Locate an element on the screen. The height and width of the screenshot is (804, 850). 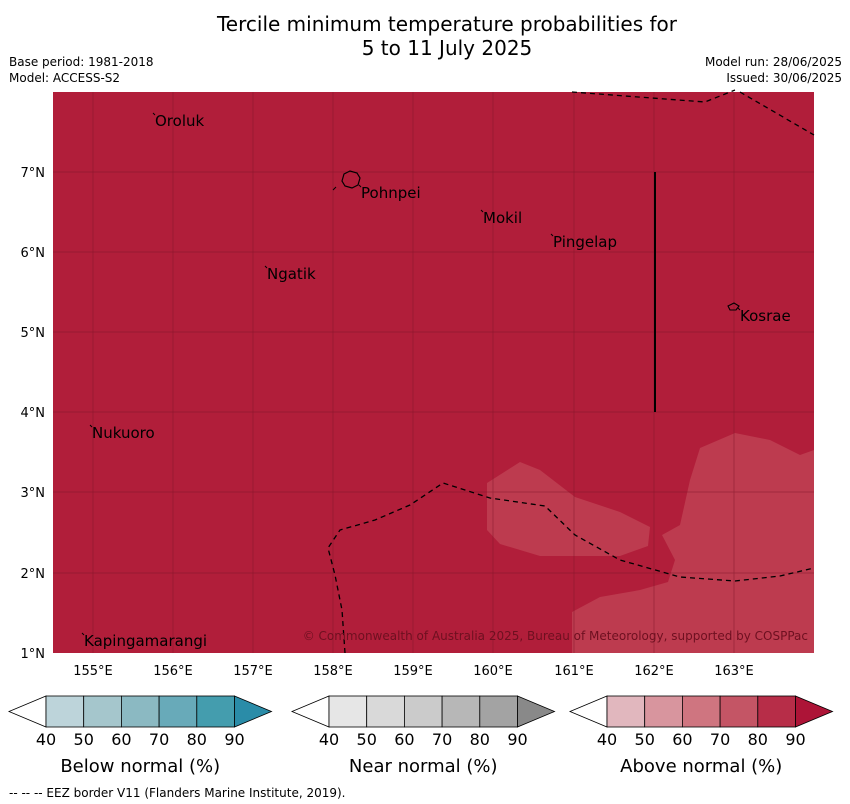
place-label: Mokil is located at coordinates (502, 218).